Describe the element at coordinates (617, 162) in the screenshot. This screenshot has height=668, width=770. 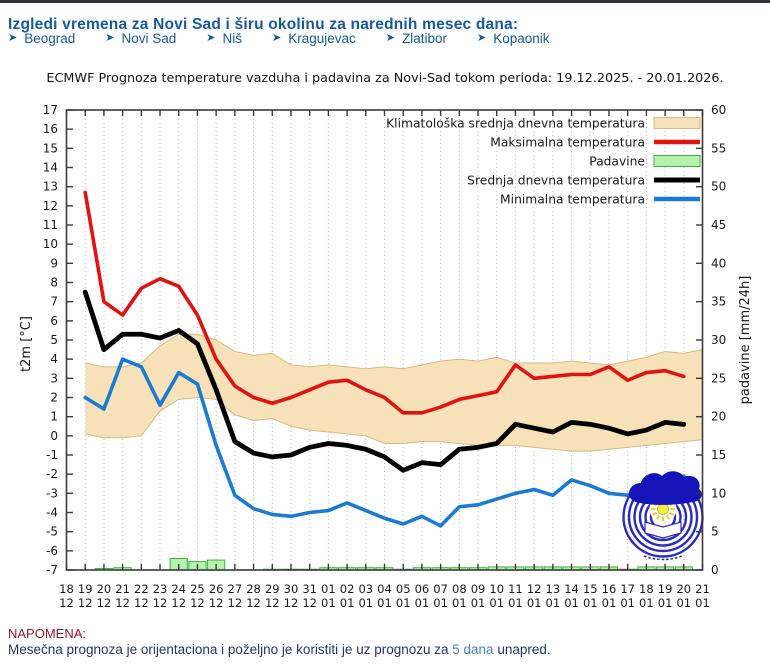
I see `svg-text: Padavine` at that location.